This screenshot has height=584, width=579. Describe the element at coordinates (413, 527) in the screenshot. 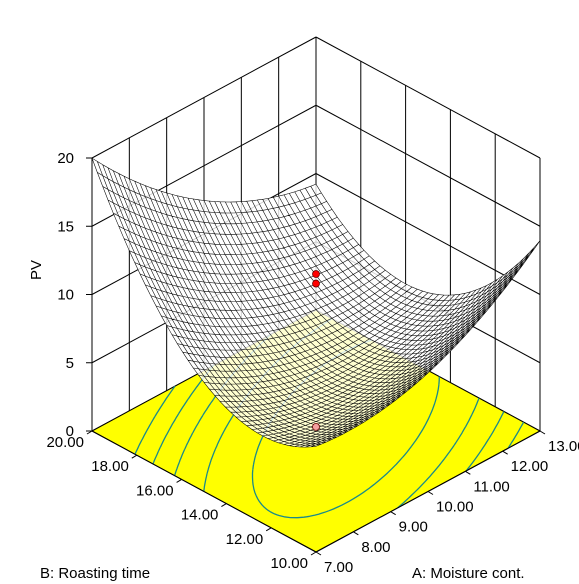

I see `a-tick-label: 9.00` at that location.